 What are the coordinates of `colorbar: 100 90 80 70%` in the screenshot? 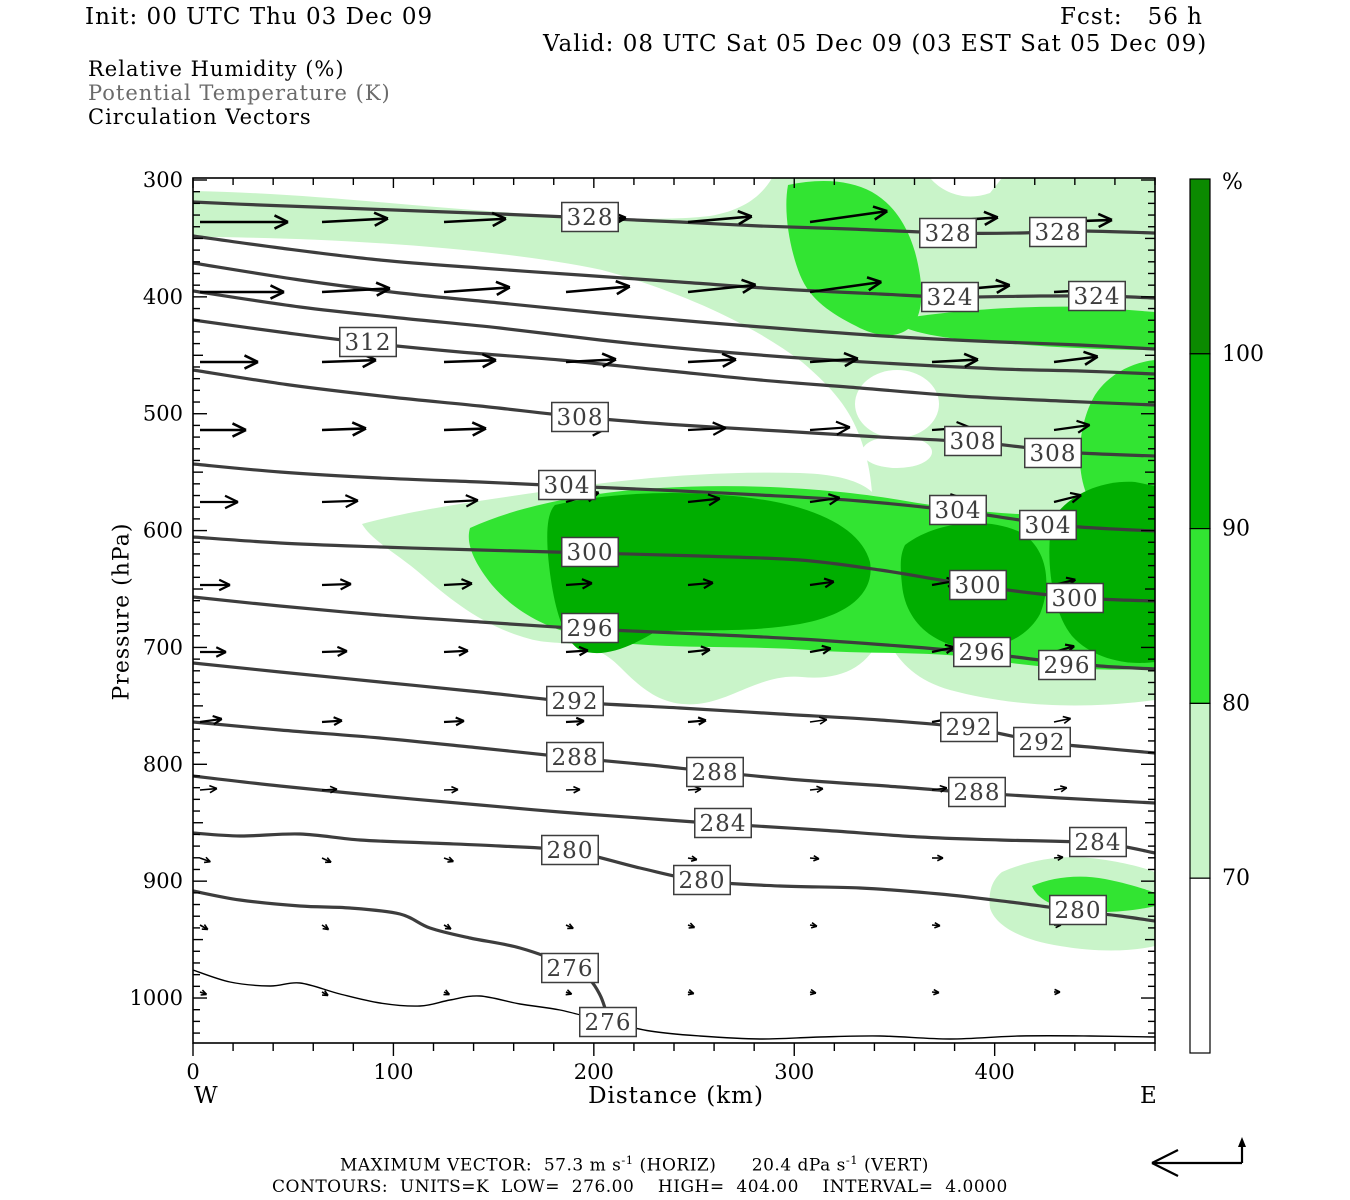 It's located at (1226, 612).